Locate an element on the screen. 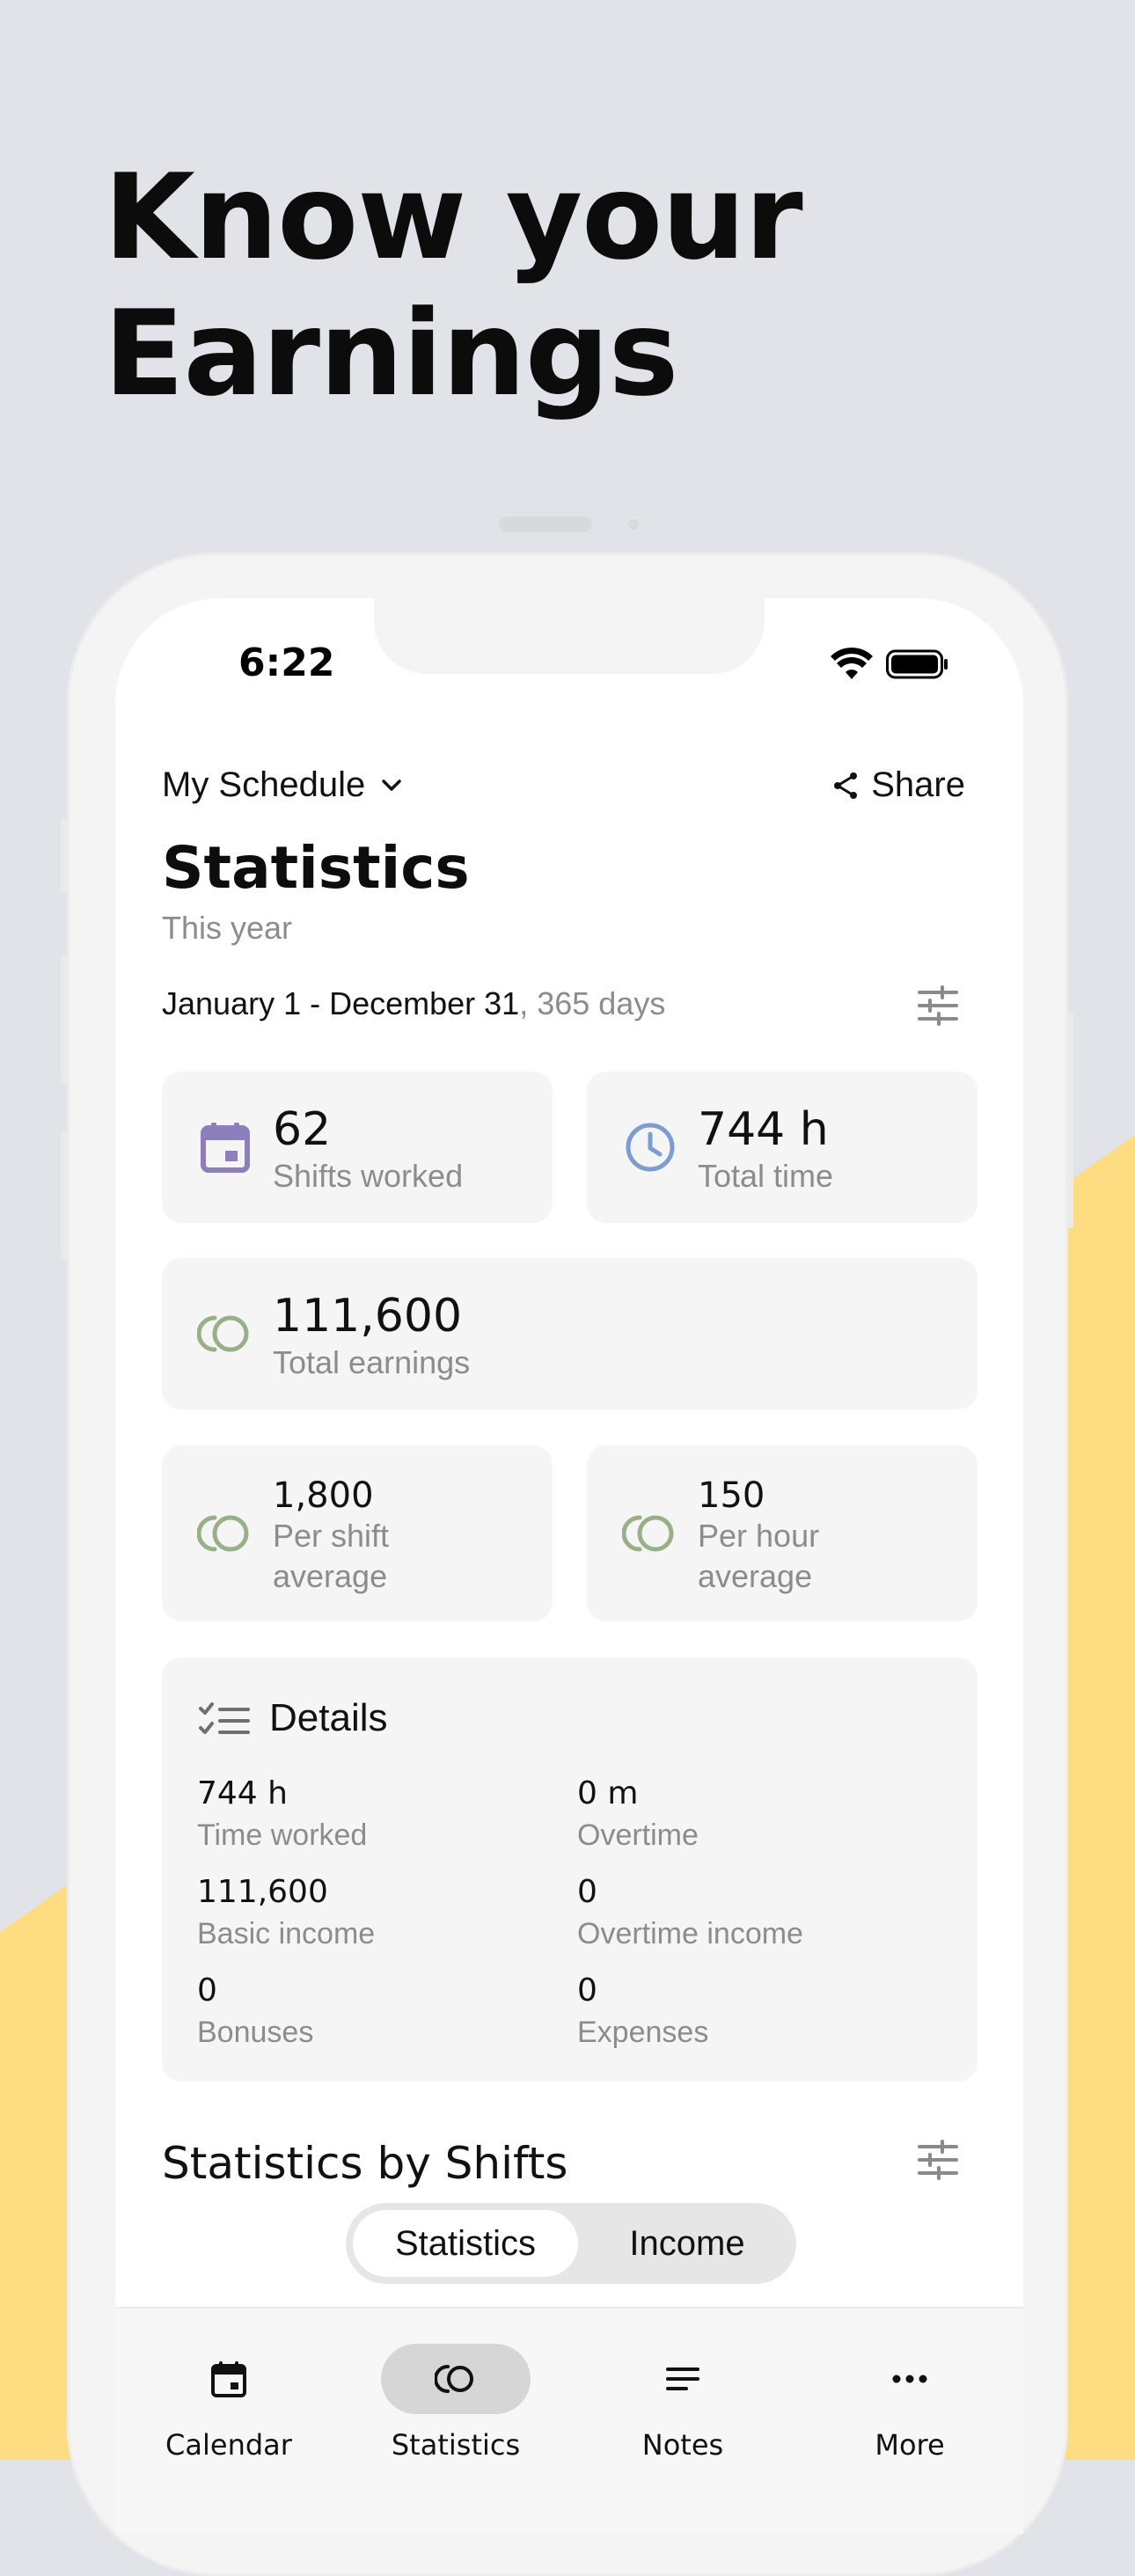 The image size is (1135, 2576). phone-speaker is located at coordinates (545, 524).